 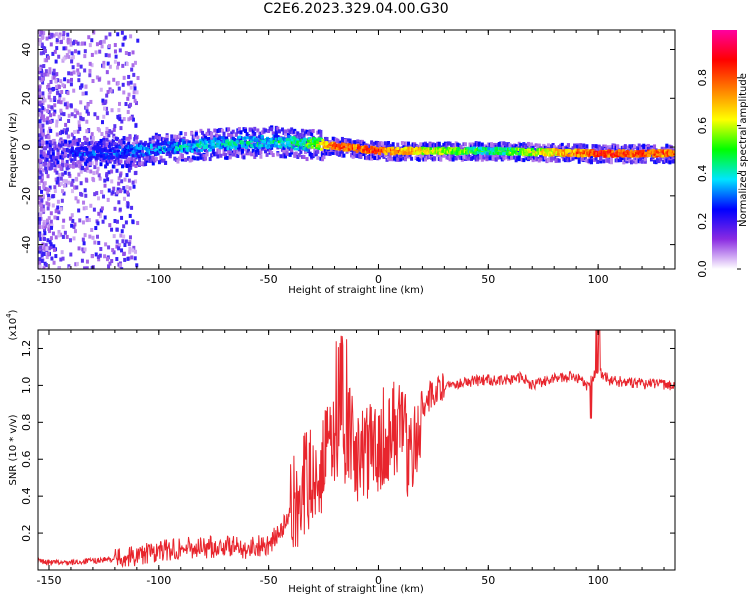 I want to click on snr-scale-prefix: (x10, so click(x=13, y=329).